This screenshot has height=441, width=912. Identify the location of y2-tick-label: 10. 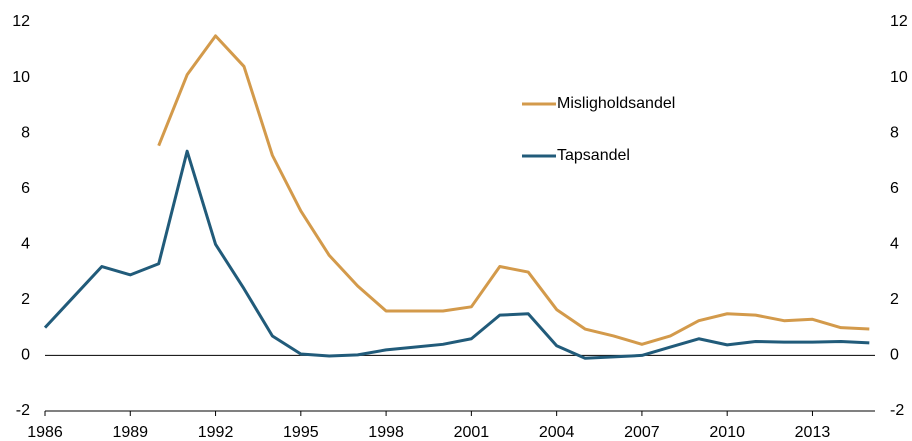
(899, 77).